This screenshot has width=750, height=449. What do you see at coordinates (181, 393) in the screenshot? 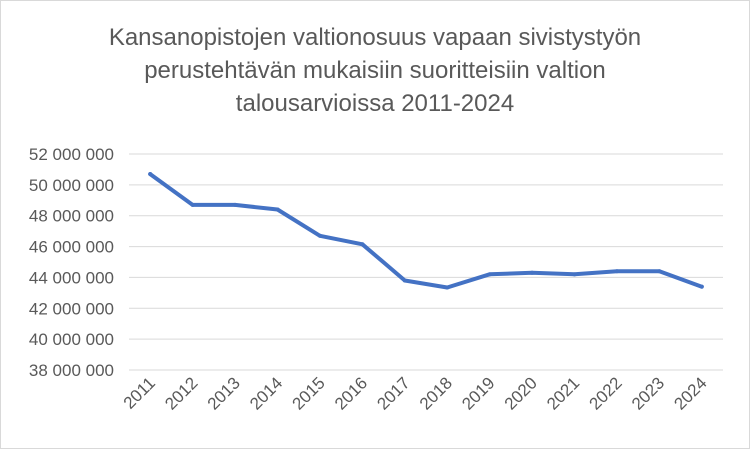
I see `x-tick-label: 2012` at bounding box center [181, 393].